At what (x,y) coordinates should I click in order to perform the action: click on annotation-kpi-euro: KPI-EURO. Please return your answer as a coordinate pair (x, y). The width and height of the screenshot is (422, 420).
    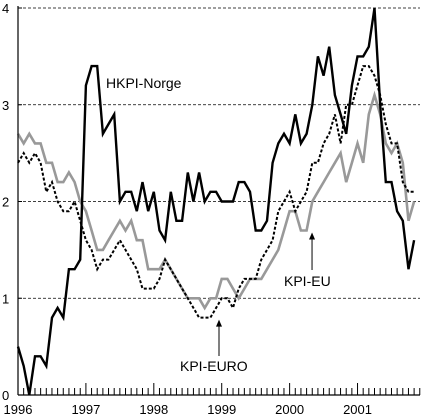
    Looking at the image, I should click on (214, 366).